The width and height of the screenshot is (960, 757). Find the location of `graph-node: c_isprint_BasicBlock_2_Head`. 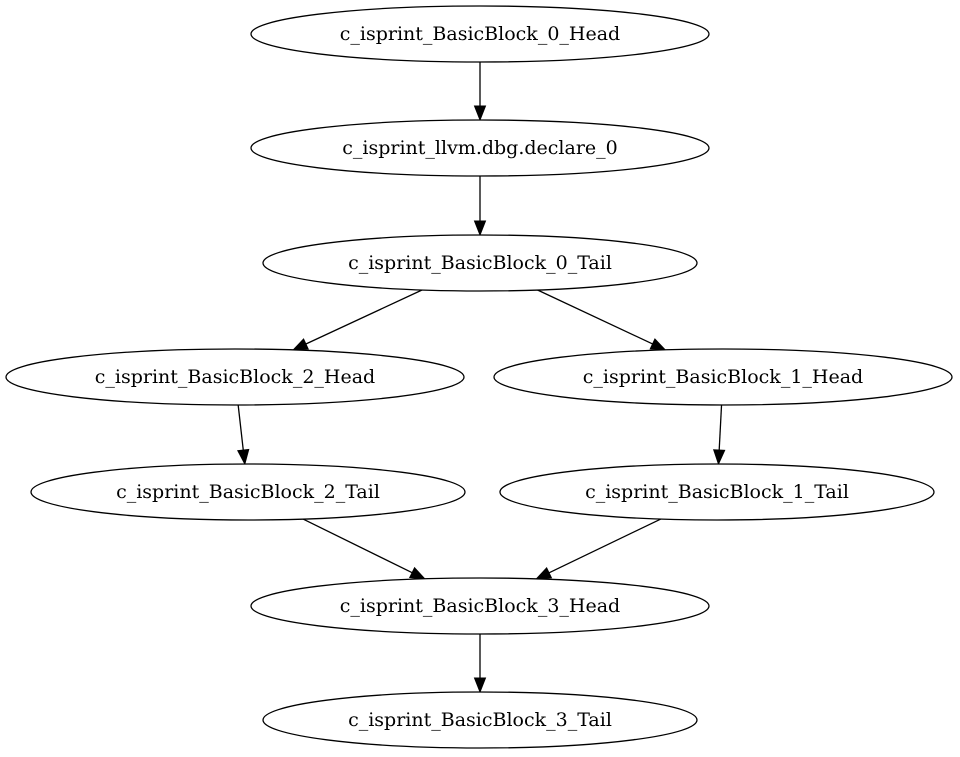

graph-node: c_isprint_BasicBlock_2_Head is located at coordinates (235, 377).